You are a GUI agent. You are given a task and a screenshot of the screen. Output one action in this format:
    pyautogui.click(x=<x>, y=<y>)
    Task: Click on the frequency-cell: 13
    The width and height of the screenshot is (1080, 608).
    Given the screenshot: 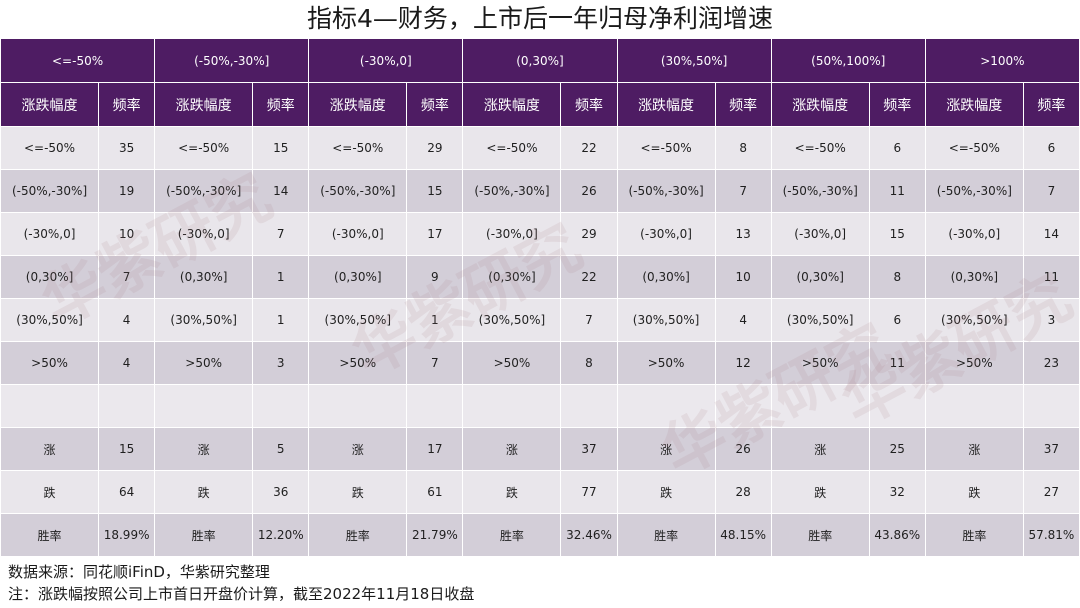 What is the action you would take?
    pyautogui.click(x=743, y=234)
    